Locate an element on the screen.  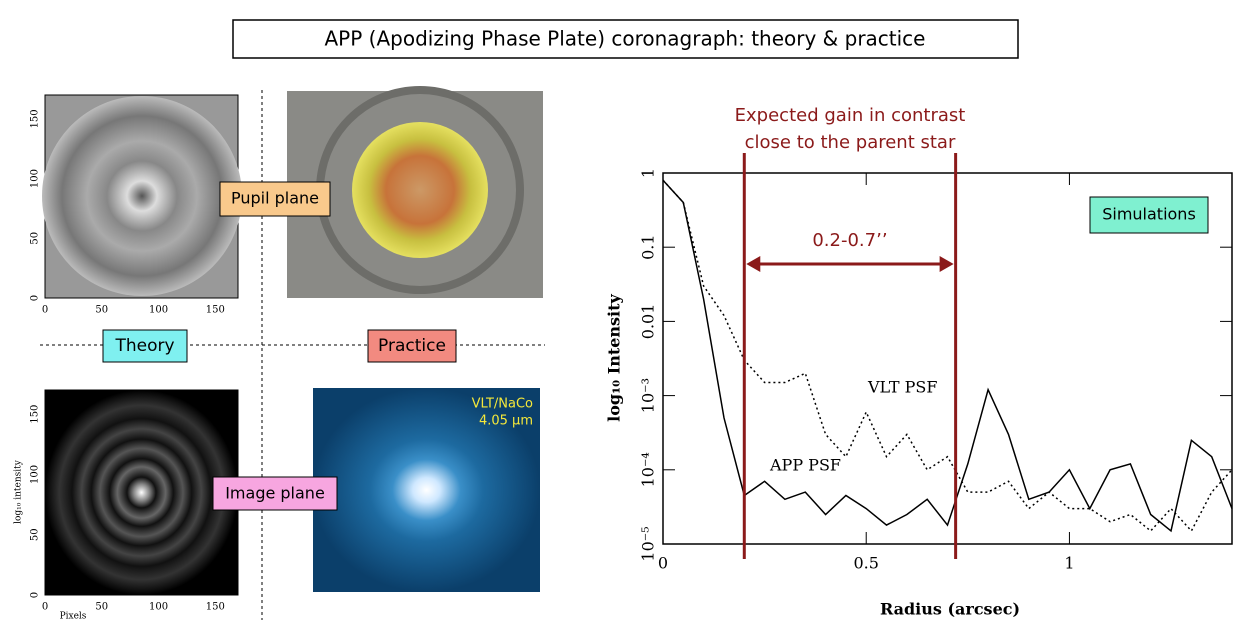
practice-box is located at coordinates (412, 346).